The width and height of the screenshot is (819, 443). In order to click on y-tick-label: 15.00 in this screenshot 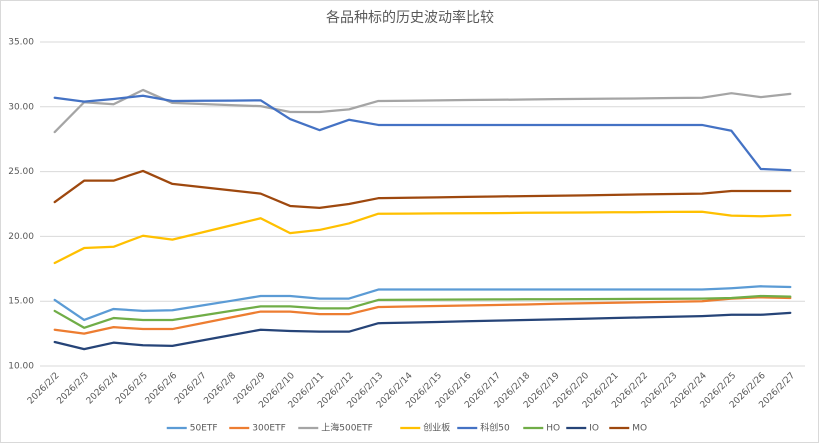, I will do `click(21, 302)`.